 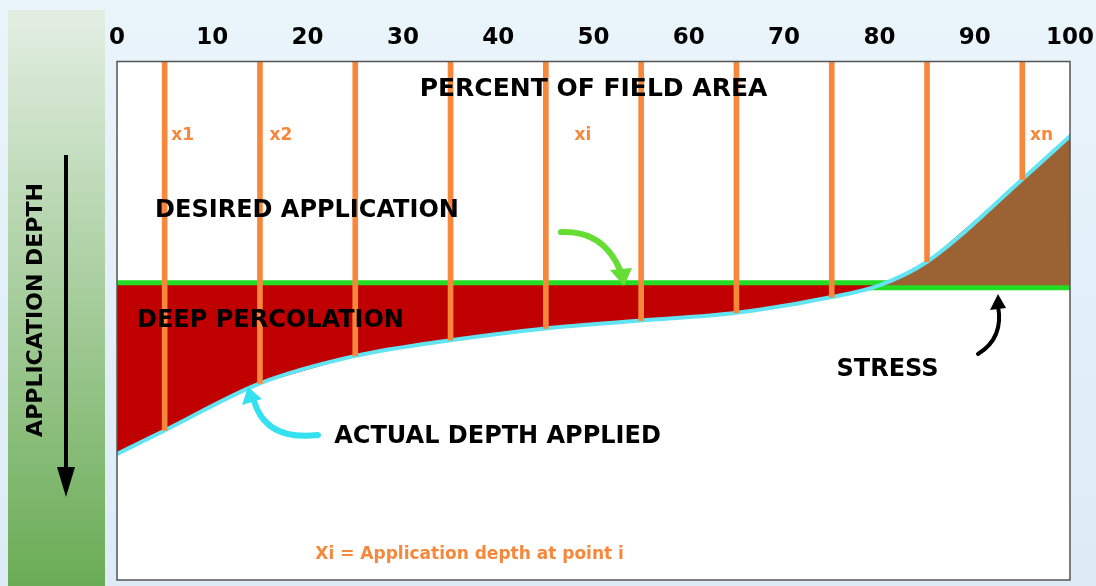 I want to click on text: Xi = Application depth at point i, so click(x=469, y=552).